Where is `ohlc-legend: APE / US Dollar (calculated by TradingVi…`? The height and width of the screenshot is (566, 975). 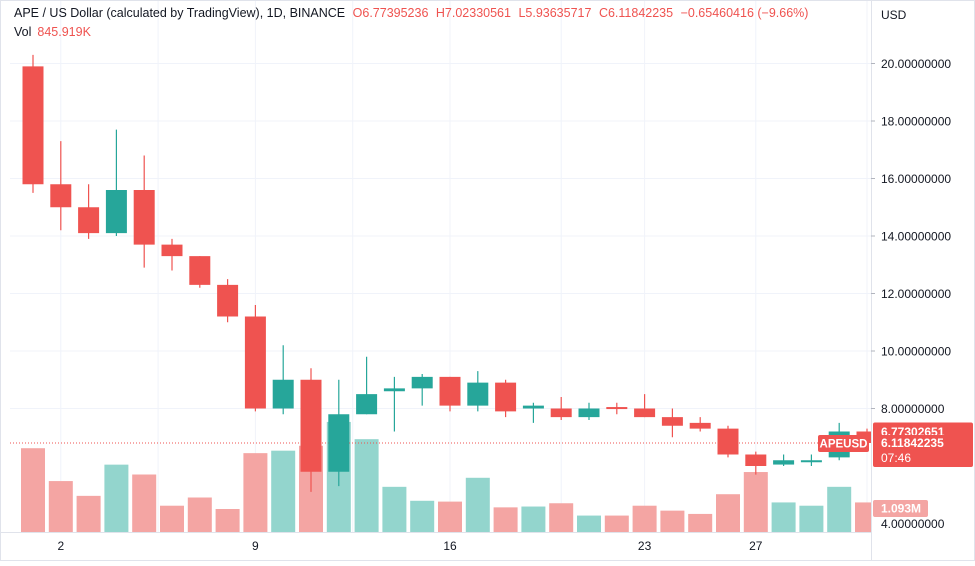 ohlc-legend: APE / US Dollar (calculated by TradingVi… is located at coordinates (413, 13).